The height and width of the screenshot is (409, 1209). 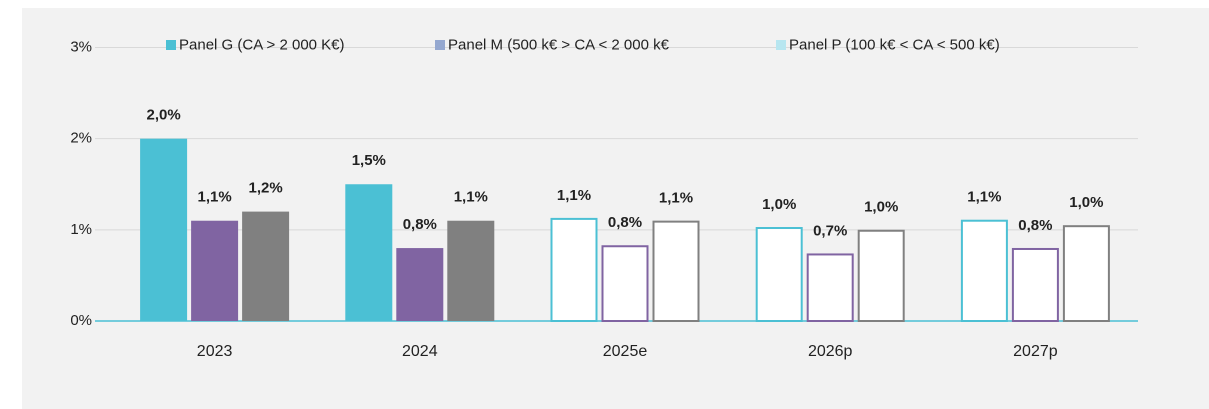 I want to click on data-label: 2,0%, so click(x=163, y=115).